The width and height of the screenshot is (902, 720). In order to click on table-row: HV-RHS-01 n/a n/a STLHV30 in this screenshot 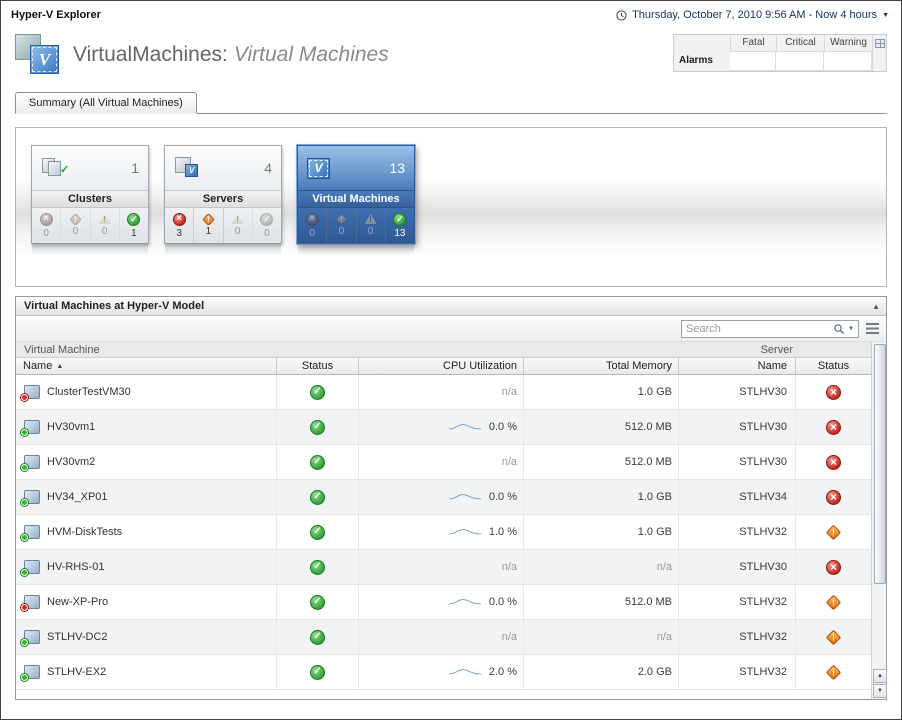, I will do `click(443, 567)`.